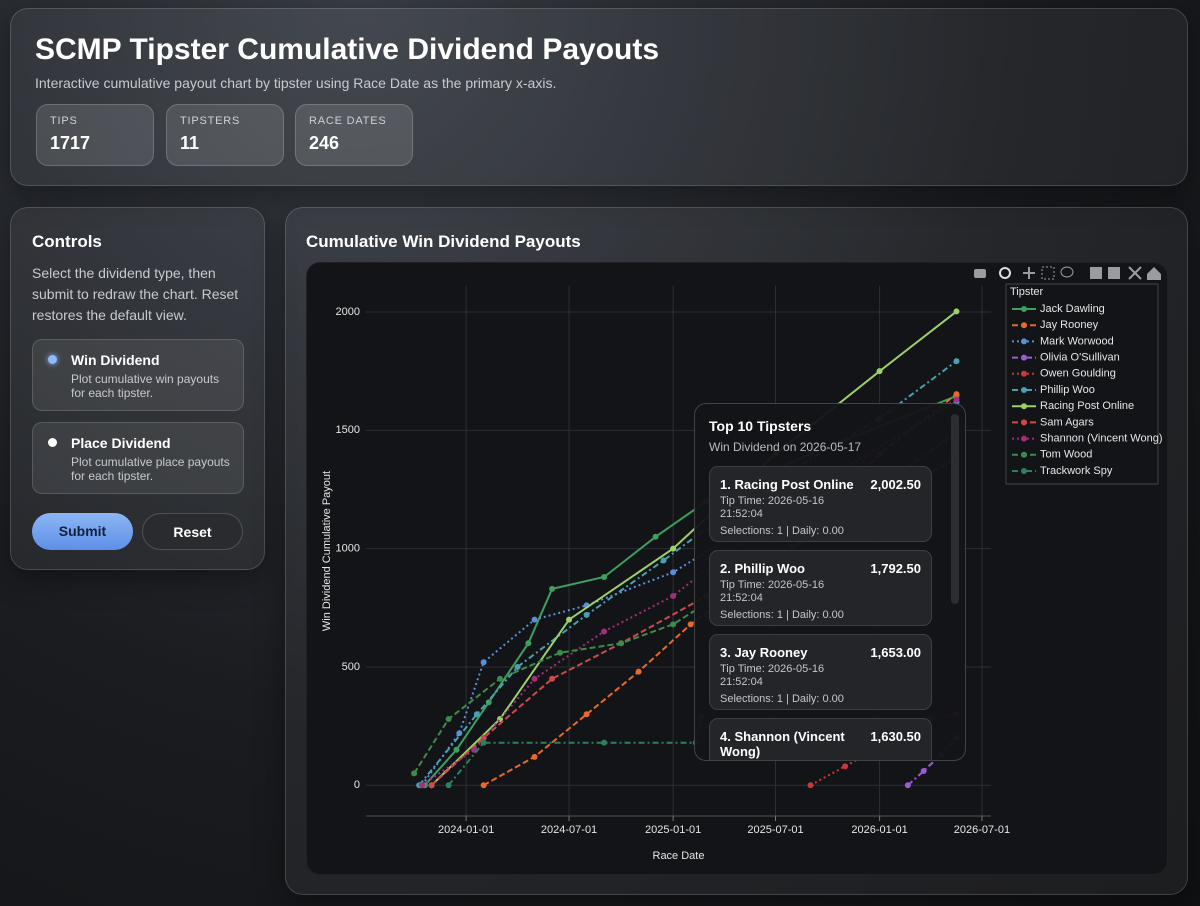 The height and width of the screenshot is (906, 1200). What do you see at coordinates (982, 830) in the screenshot?
I see `x-tick-label: 2026-07-01` at bounding box center [982, 830].